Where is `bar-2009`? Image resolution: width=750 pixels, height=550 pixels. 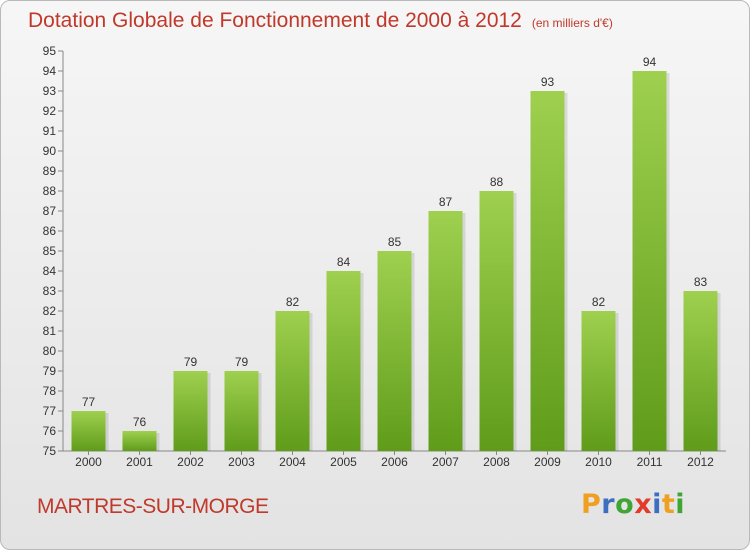 bar-2009 is located at coordinates (547, 271).